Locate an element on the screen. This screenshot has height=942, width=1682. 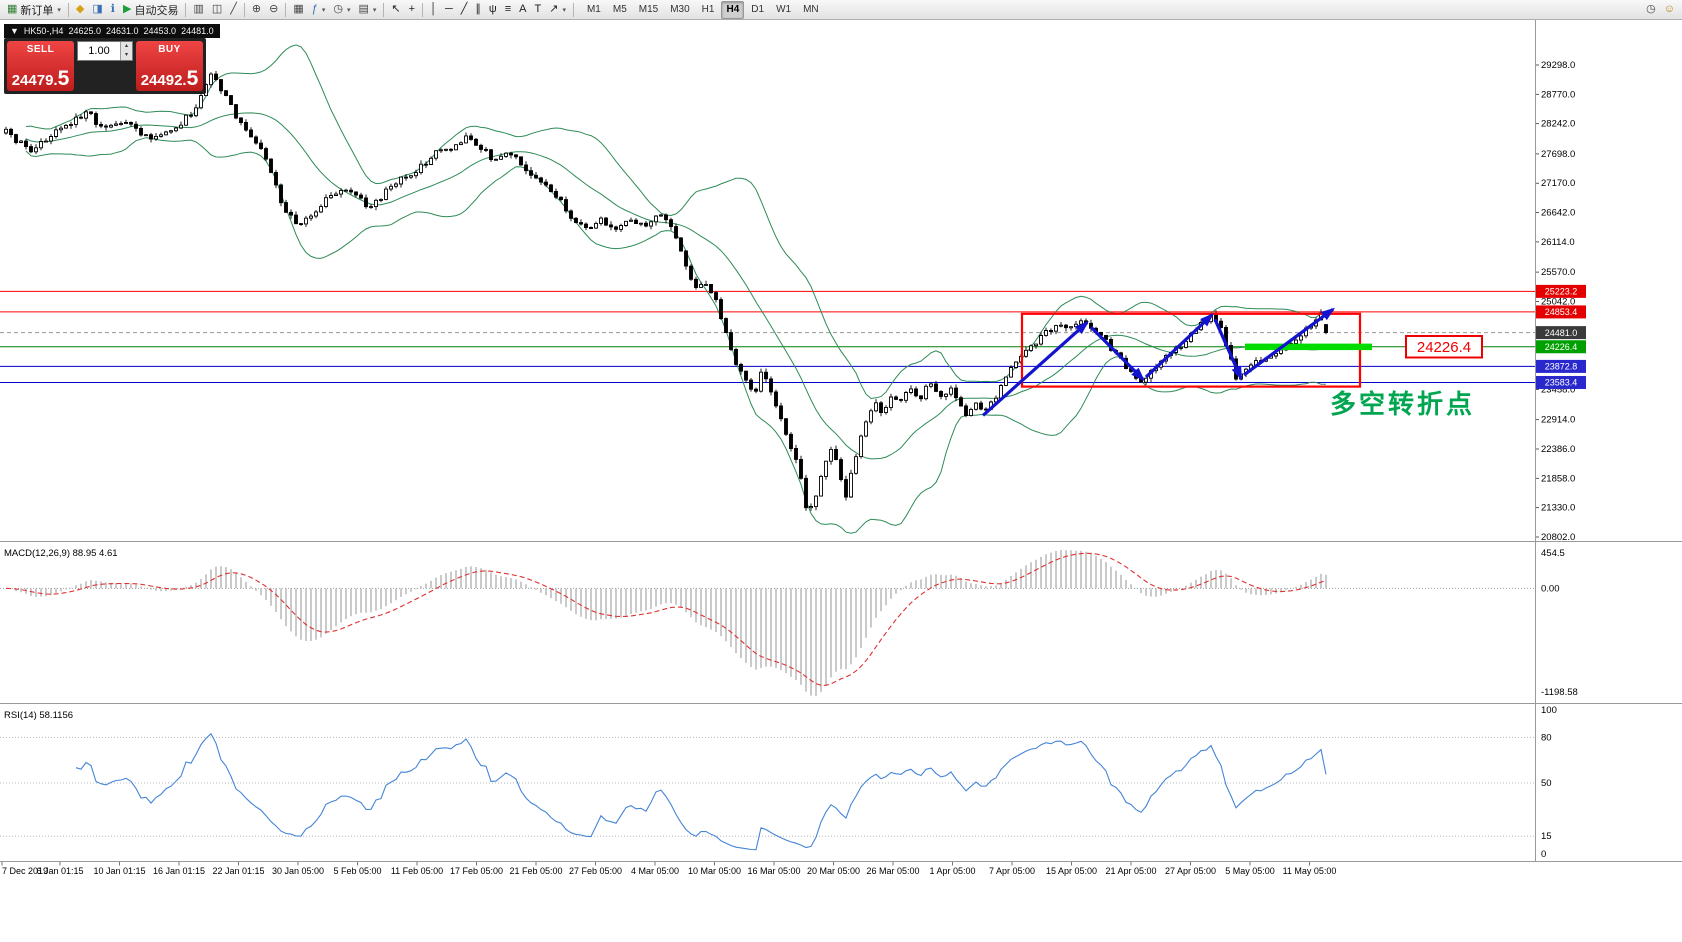
channel-button: ∥ is located at coordinates (478, 10).